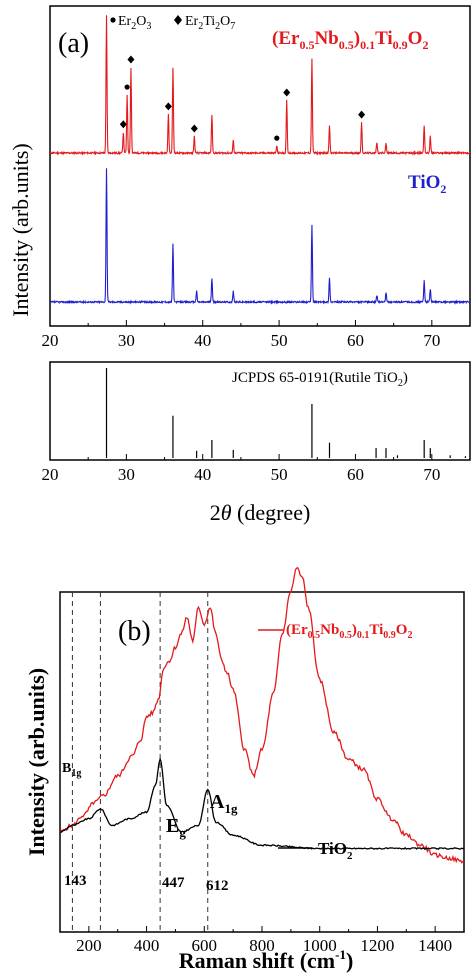  I want to click on xrd-phase-markers, so click(242, 98).